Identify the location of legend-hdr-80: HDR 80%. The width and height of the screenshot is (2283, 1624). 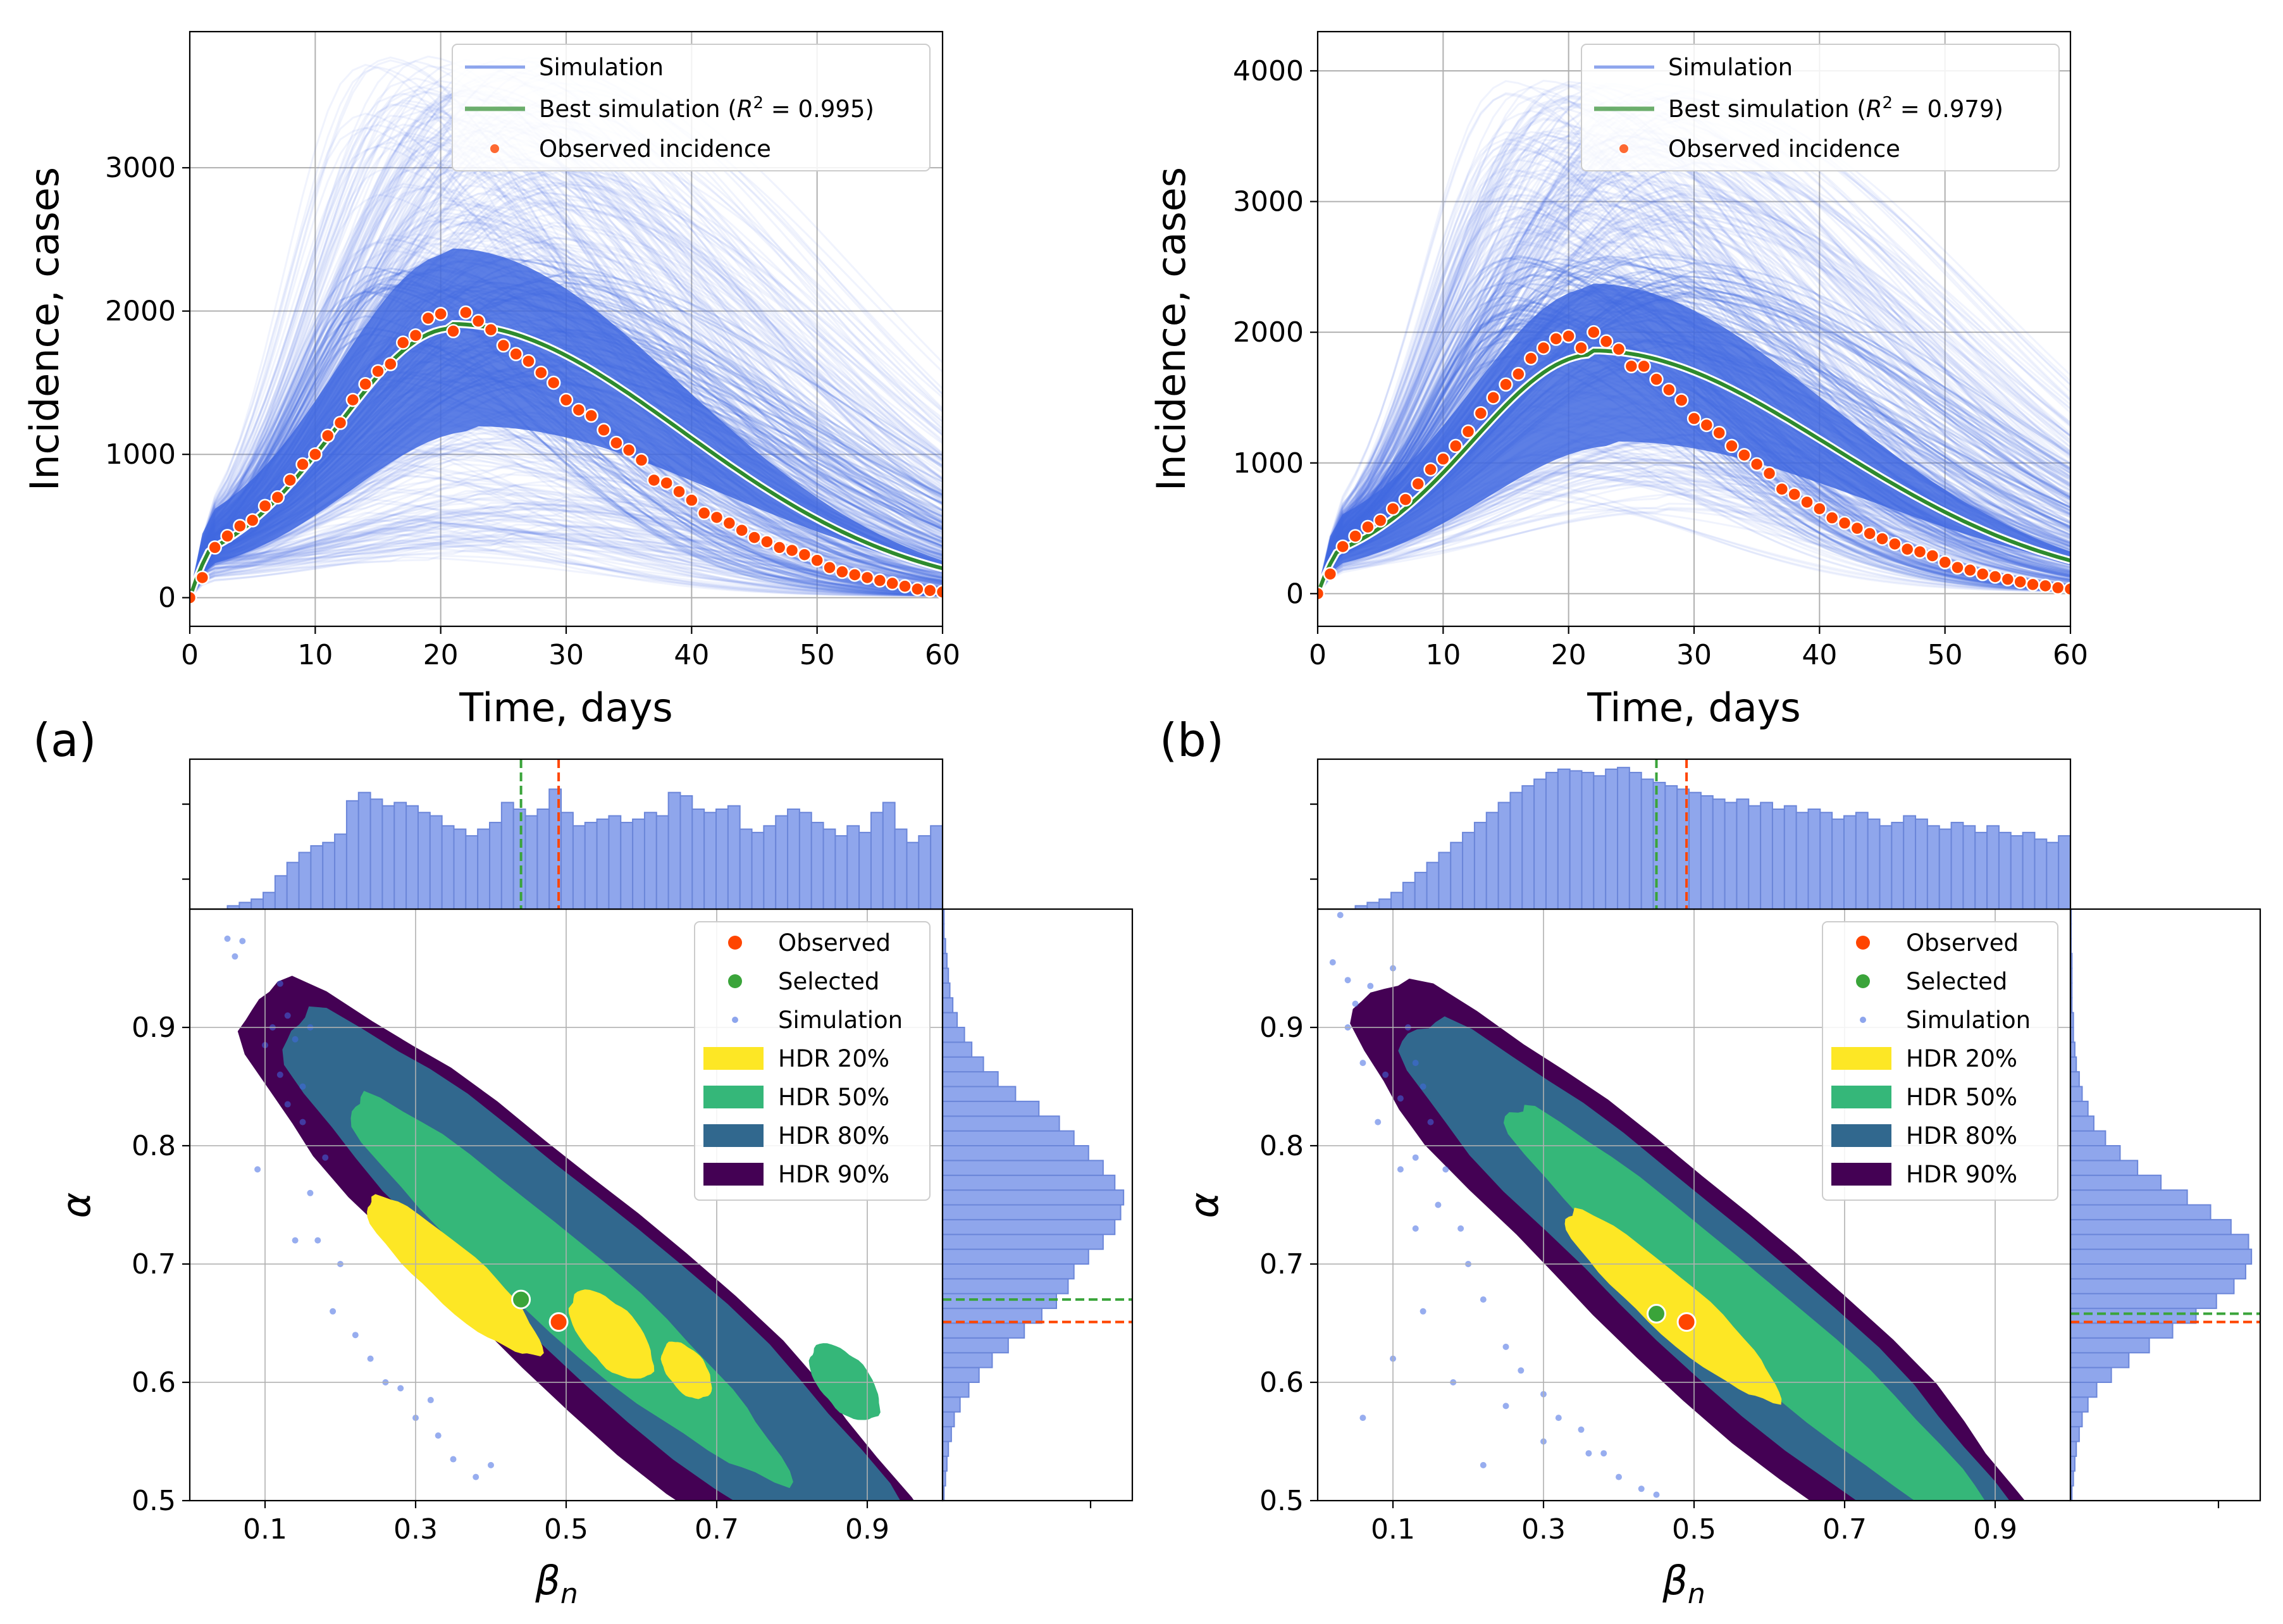
(1962, 1136).